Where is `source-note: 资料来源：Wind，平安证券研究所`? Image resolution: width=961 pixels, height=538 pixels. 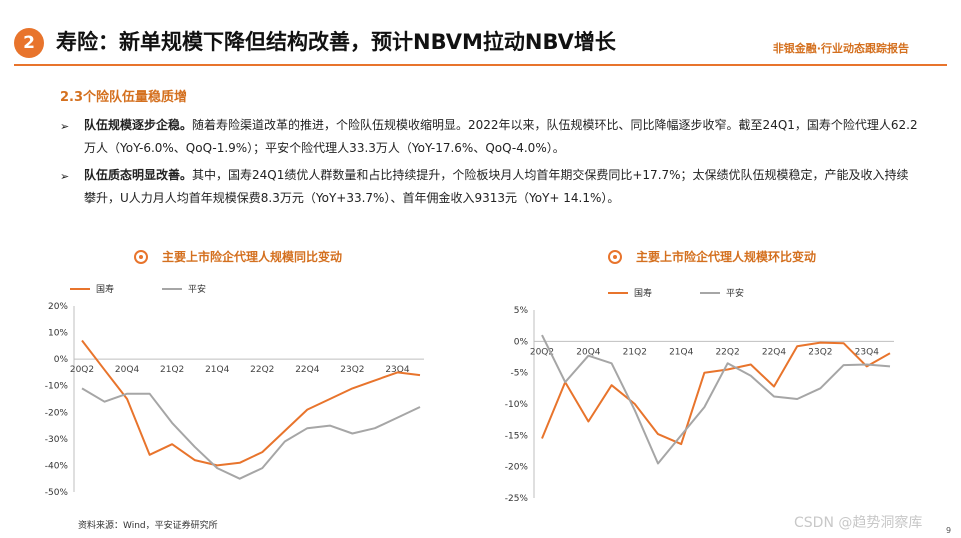 source-note: 资料来源：Wind，平安证券研究所 is located at coordinates (148, 526).